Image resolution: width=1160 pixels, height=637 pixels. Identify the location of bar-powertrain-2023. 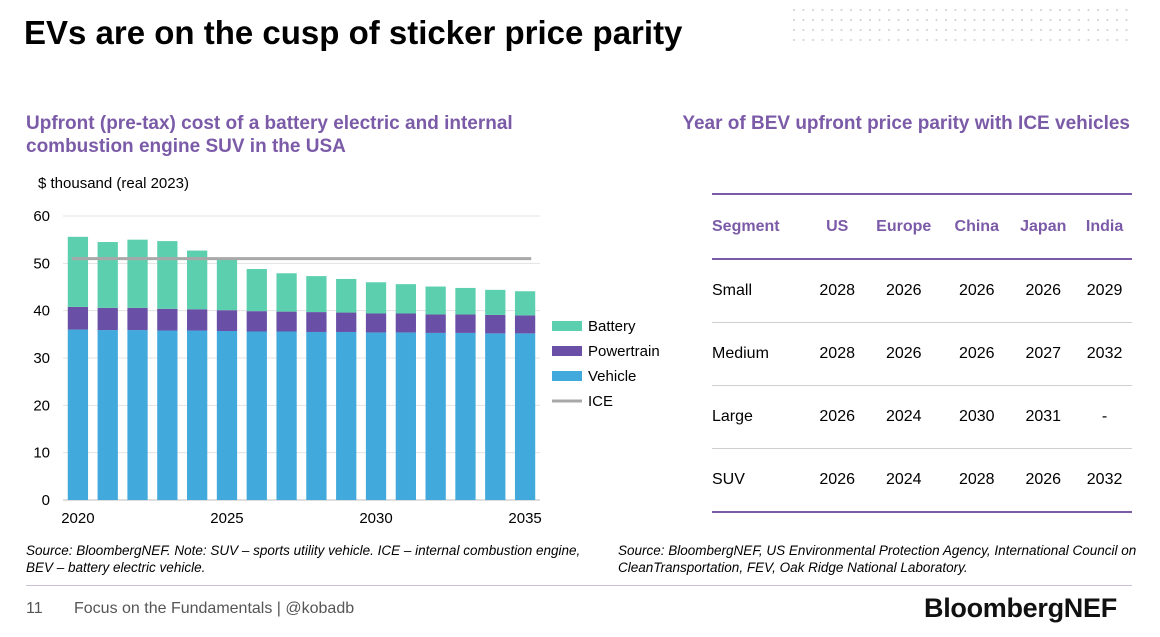
(167, 319).